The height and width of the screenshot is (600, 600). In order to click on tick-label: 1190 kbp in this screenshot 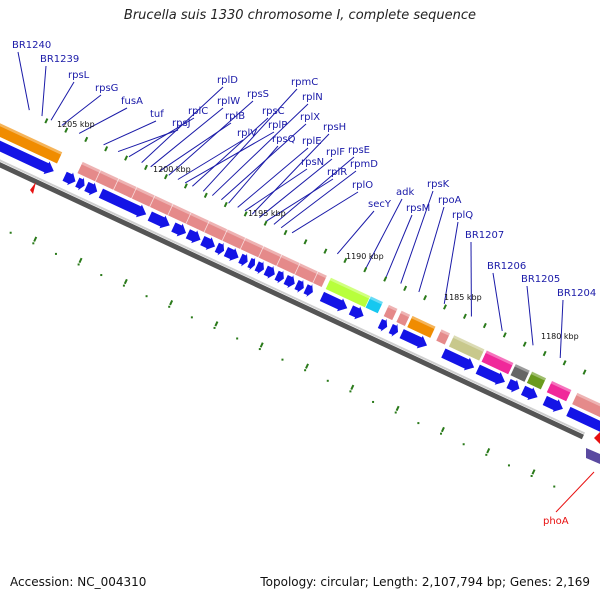, I will do `click(365, 256)`.